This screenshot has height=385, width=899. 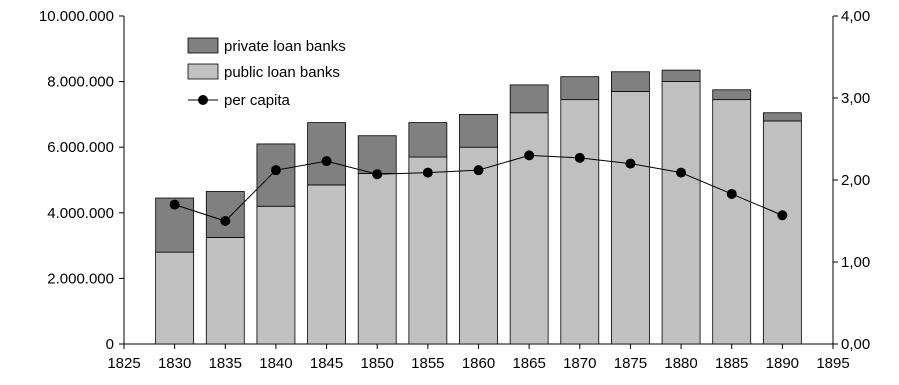 I want to click on x-tick-label: 1865, so click(x=528, y=363).